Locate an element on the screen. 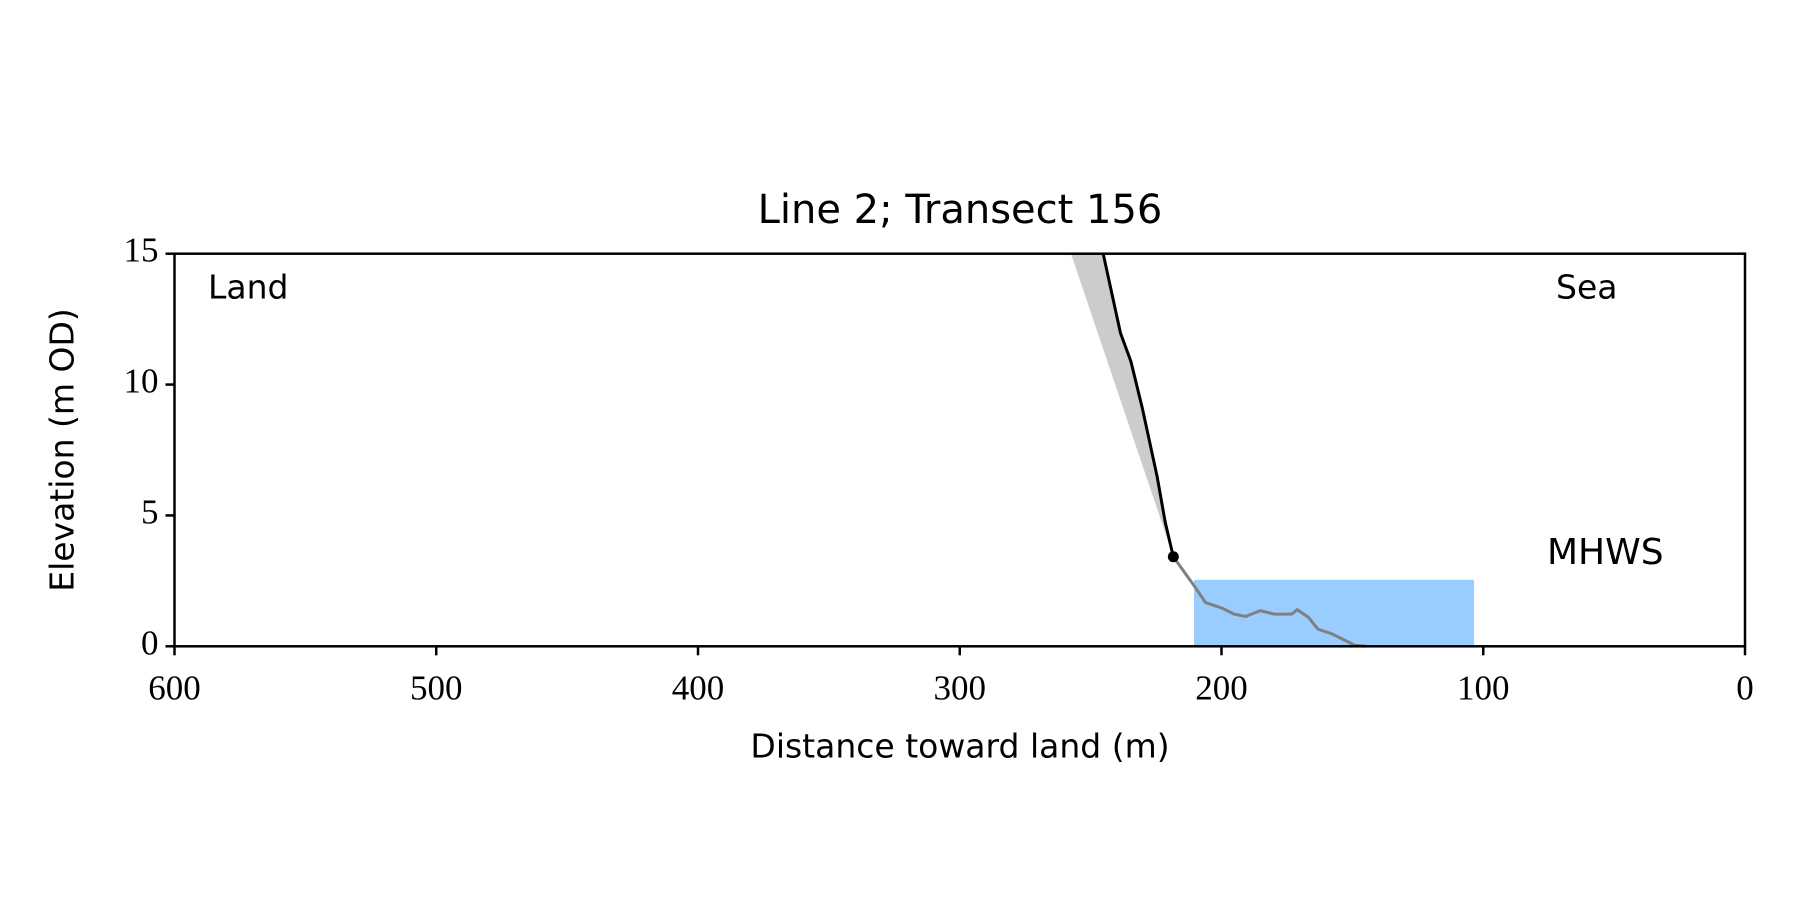 The width and height of the screenshot is (1800, 900). mhws-label: MHWS is located at coordinates (1605, 552).